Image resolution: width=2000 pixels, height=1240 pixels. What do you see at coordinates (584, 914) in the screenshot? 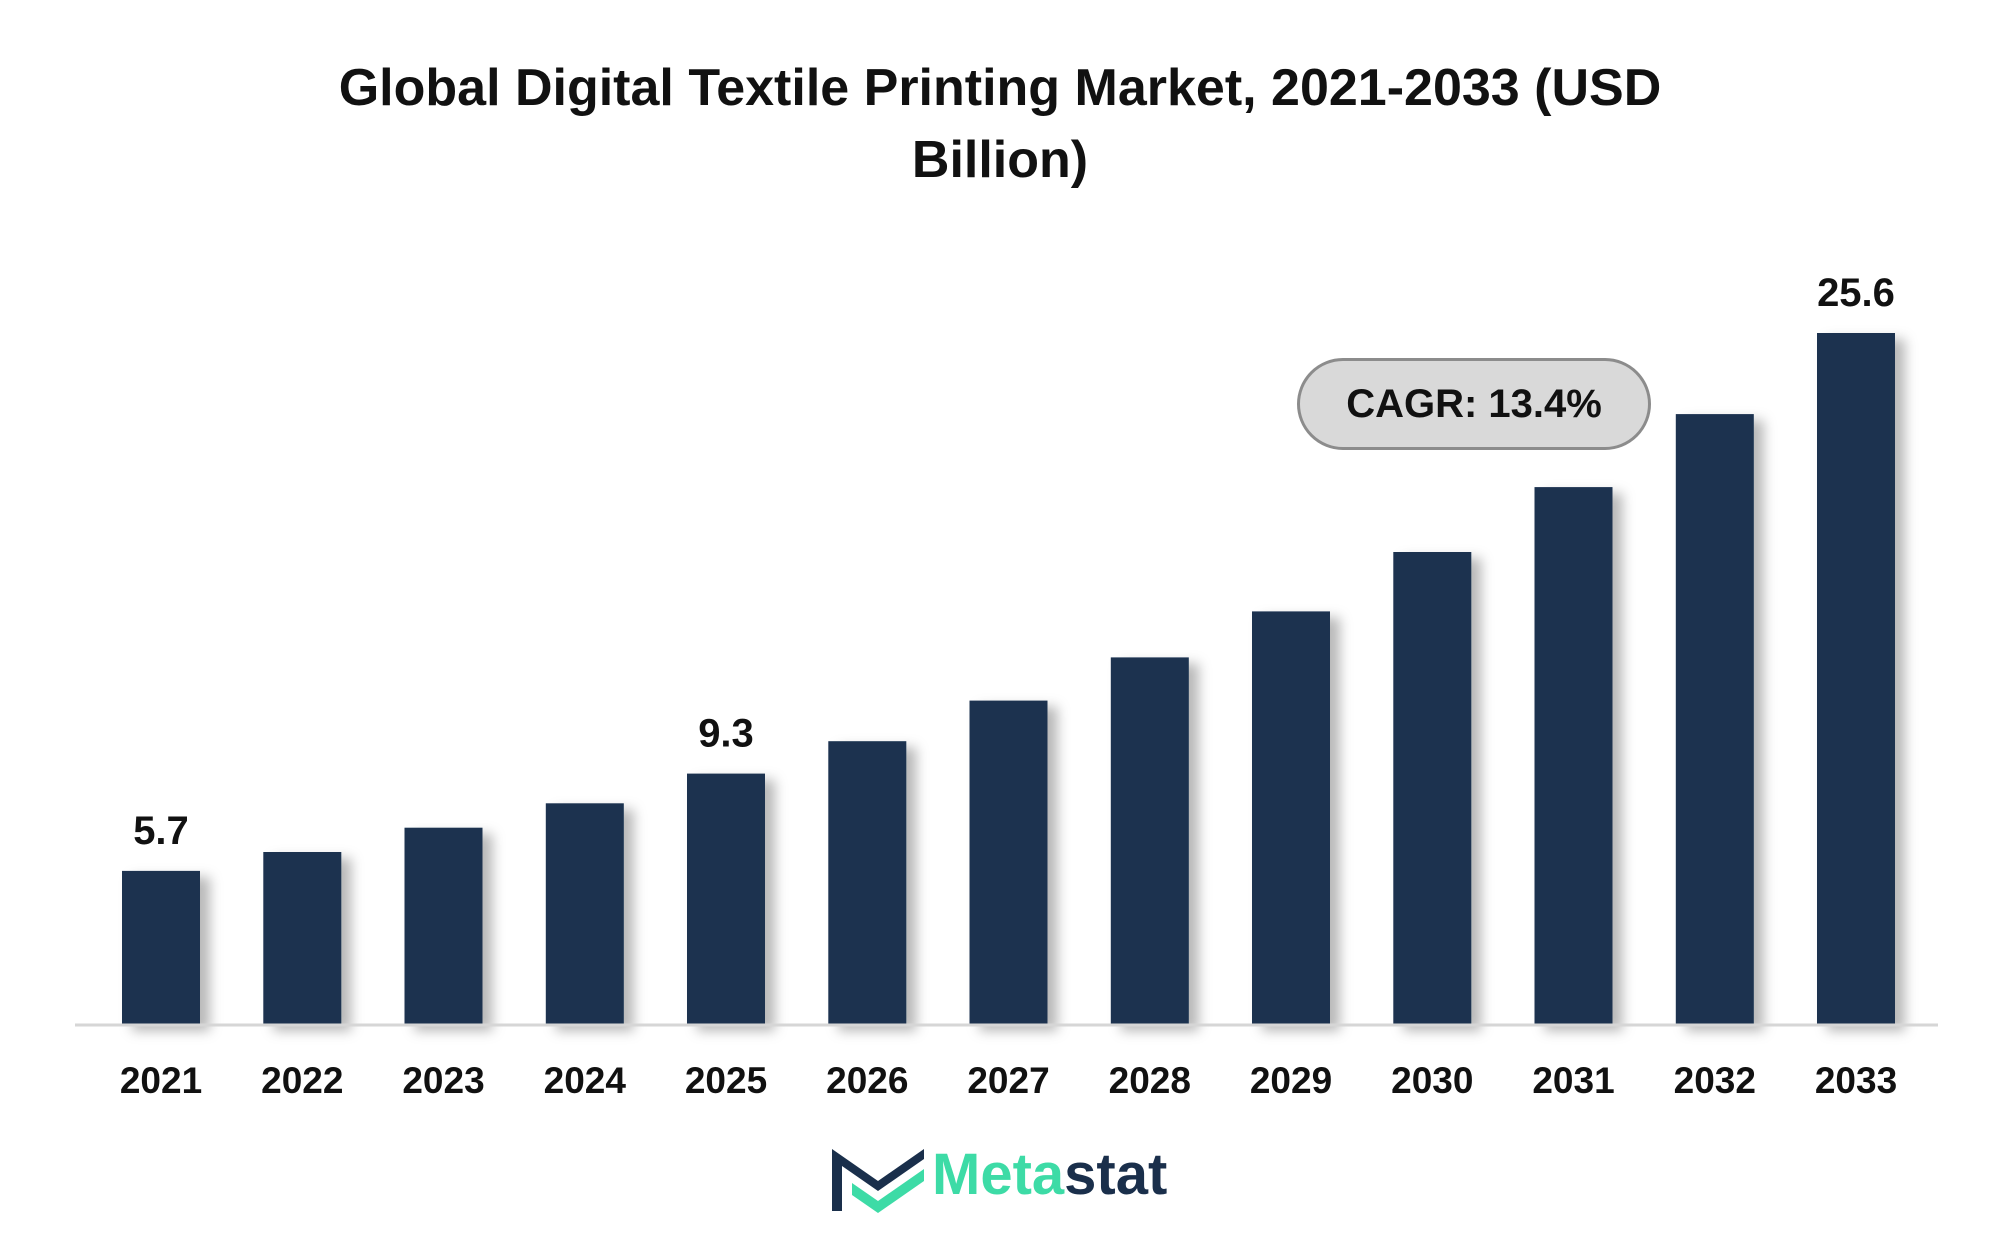
I see `bar-2024` at bounding box center [584, 914].